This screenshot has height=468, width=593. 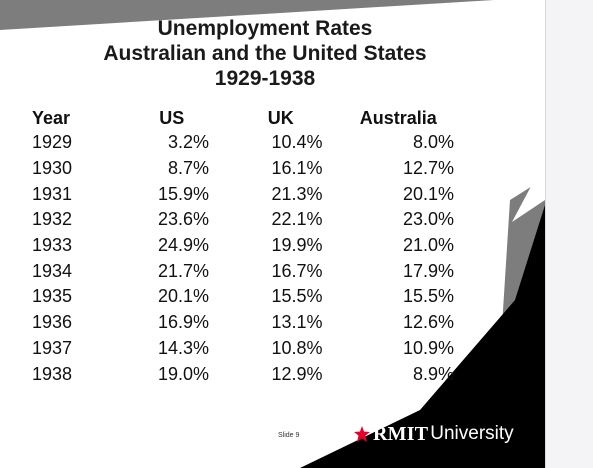 What do you see at coordinates (428, 322) in the screenshot?
I see `cell-australia: 12.6%` at bounding box center [428, 322].